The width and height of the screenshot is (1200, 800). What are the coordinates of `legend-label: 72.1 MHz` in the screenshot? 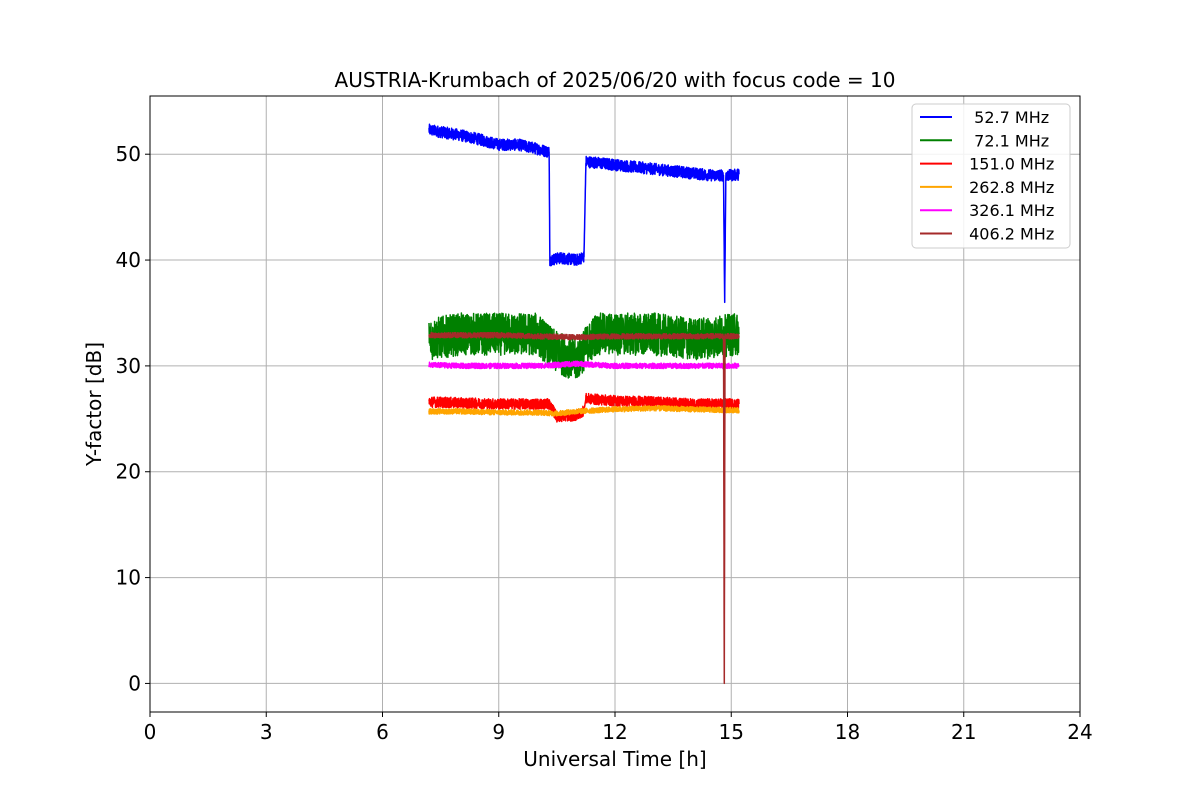 It's located at (1006, 140).